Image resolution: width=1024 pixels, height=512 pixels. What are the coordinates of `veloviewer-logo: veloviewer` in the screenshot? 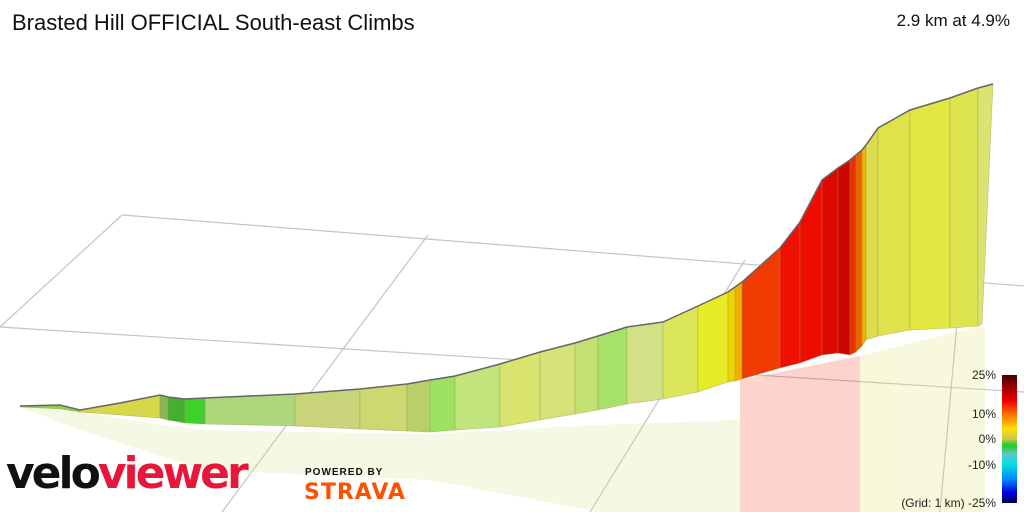 It's located at (127, 474).